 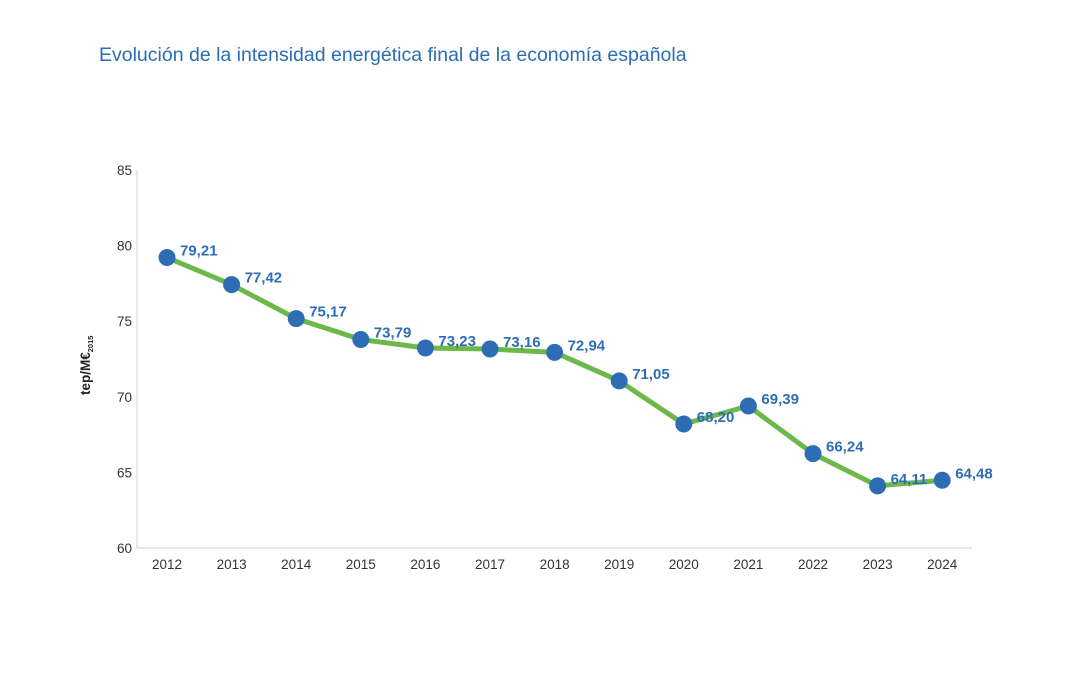 I want to click on x-tick-label: 2020, so click(x=684, y=564).